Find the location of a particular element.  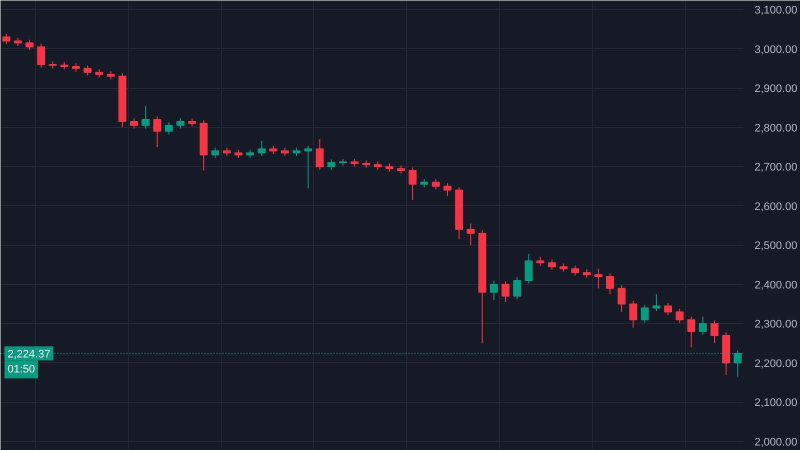

y-tick-label: 2,300.00 is located at coordinates (776, 324).